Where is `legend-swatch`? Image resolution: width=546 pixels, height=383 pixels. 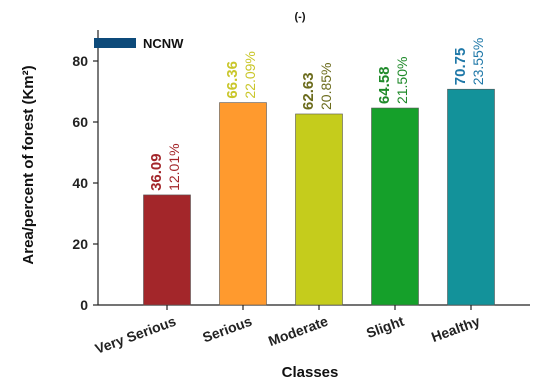 legend-swatch is located at coordinates (115, 43).